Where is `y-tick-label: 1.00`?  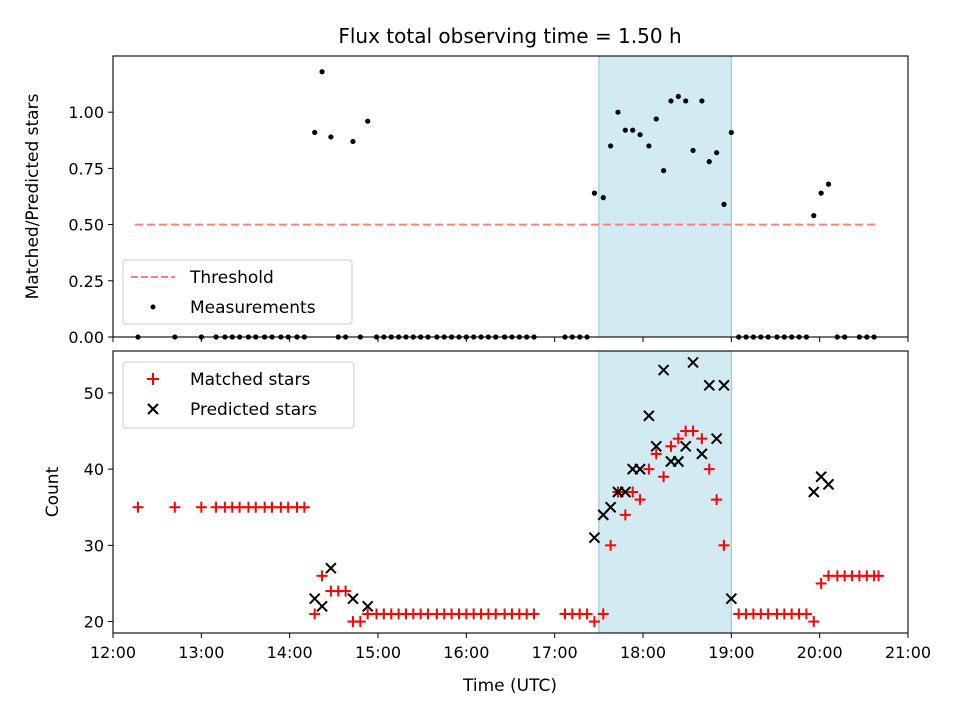
y-tick-label: 1.00 is located at coordinates (86, 112).